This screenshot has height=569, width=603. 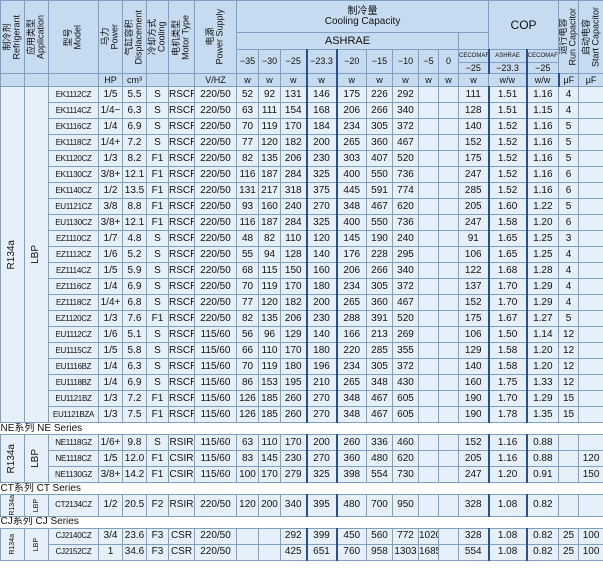 I want to click on value-cell: 1/4−, so click(x=110, y=110).